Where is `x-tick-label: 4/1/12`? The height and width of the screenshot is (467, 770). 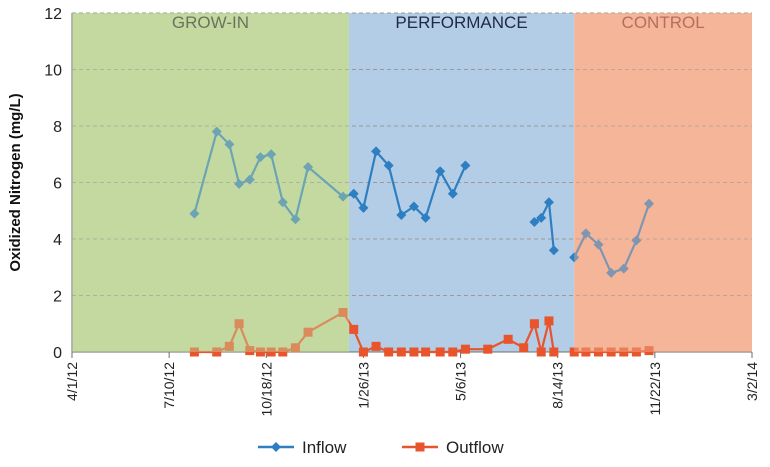
x-tick-label: 4/1/12 is located at coordinates (72, 381).